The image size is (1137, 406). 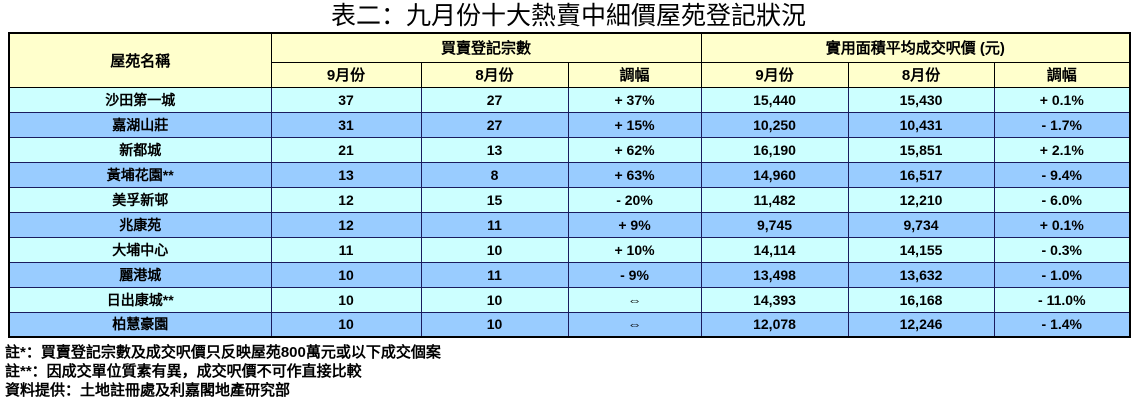 I want to click on column-group-registrations: 買賣登記宗數, so click(x=486, y=47).